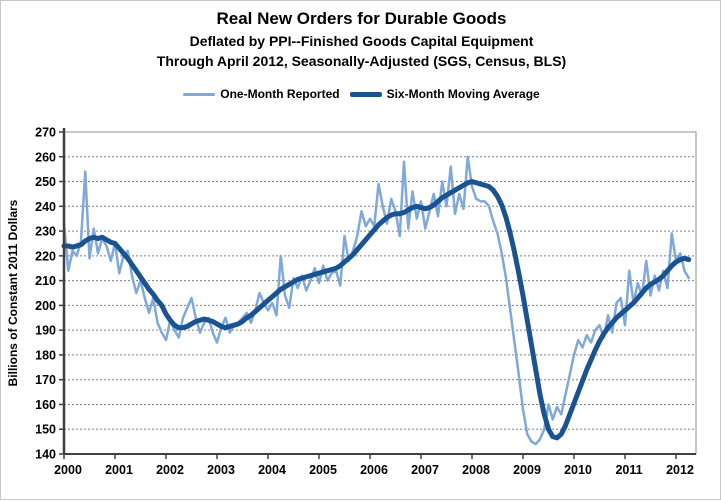  I want to click on x-tick-label: 2007, so click(425, 470).